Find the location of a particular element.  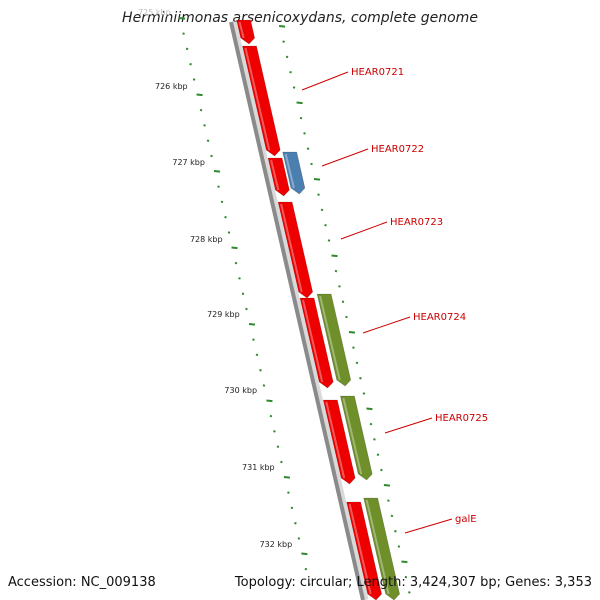

gene-arrow-hear0724 is located at coordinates (316, 343).